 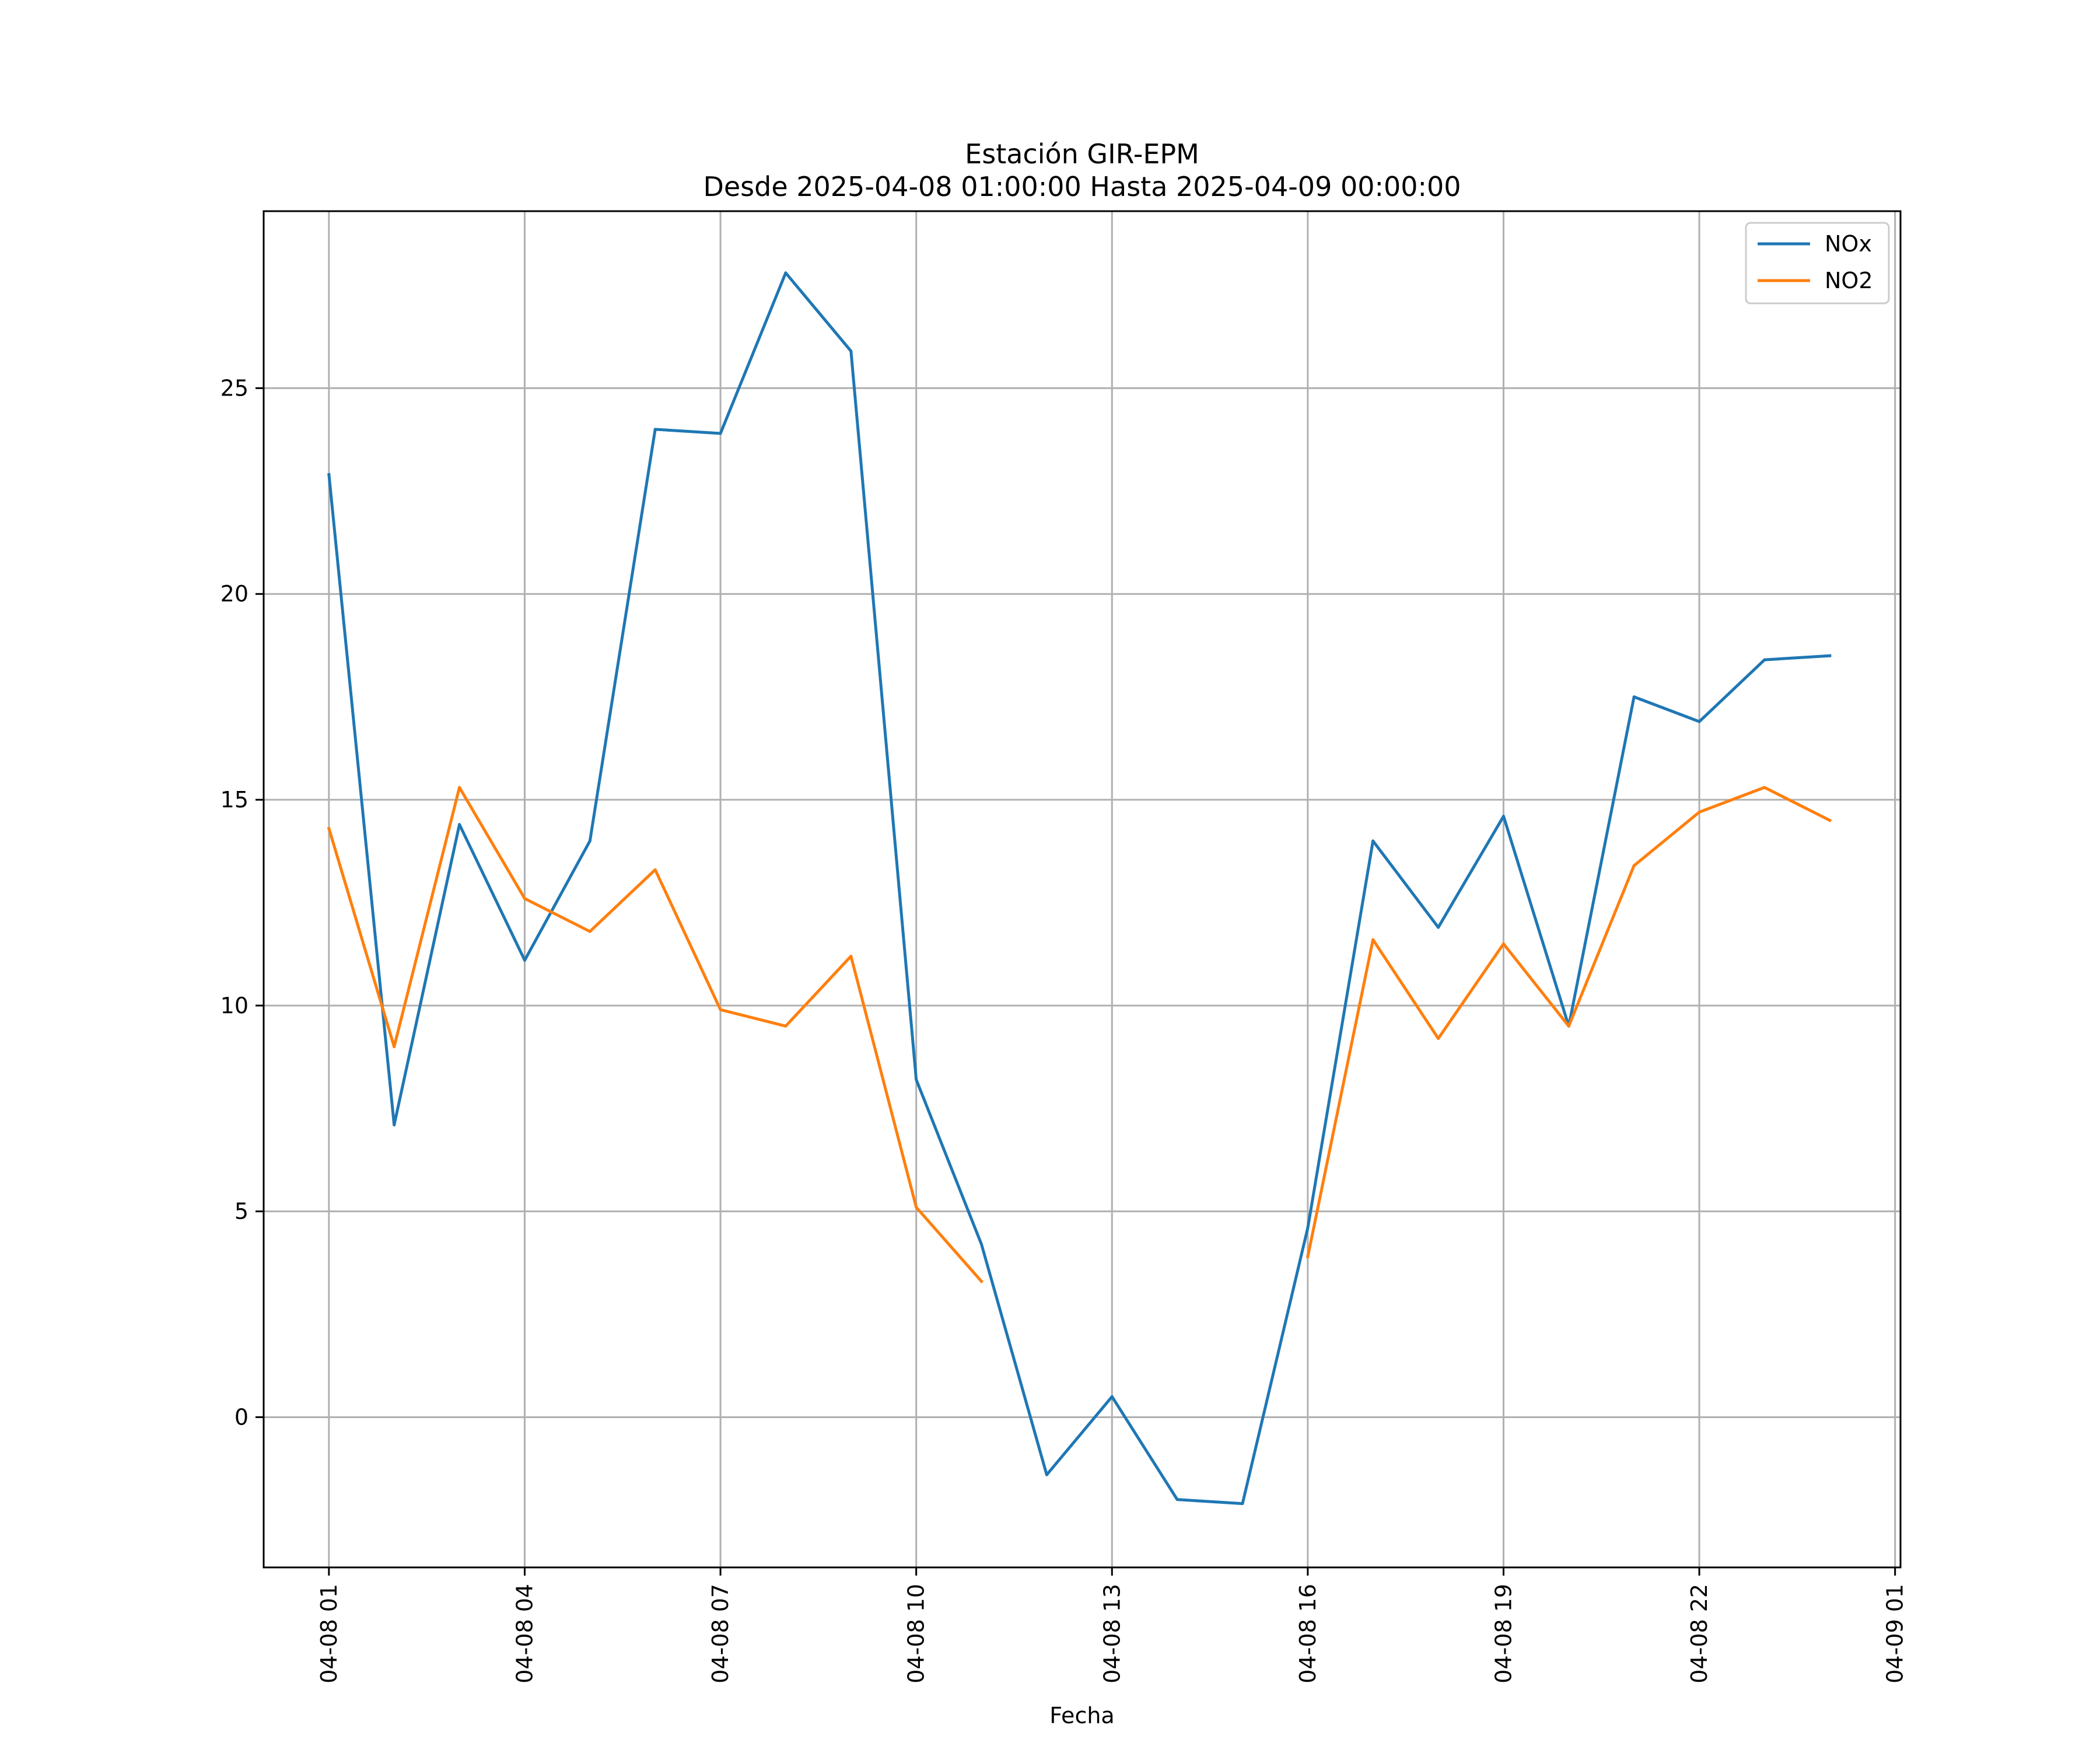 I want to click on x-tick-label: 04-09 01, so click(x=1895, y=1634).